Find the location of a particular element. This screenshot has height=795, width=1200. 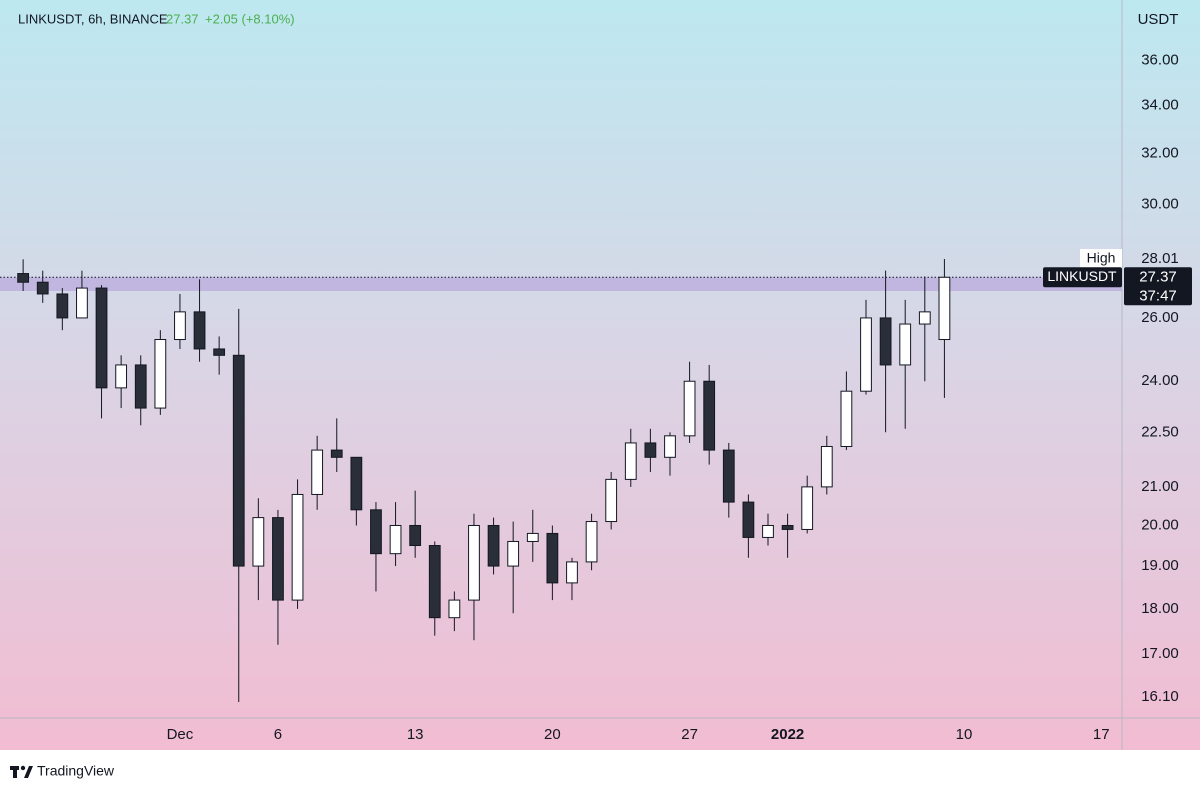

x-tick-label: 10 is located at coordinates (964, 734).